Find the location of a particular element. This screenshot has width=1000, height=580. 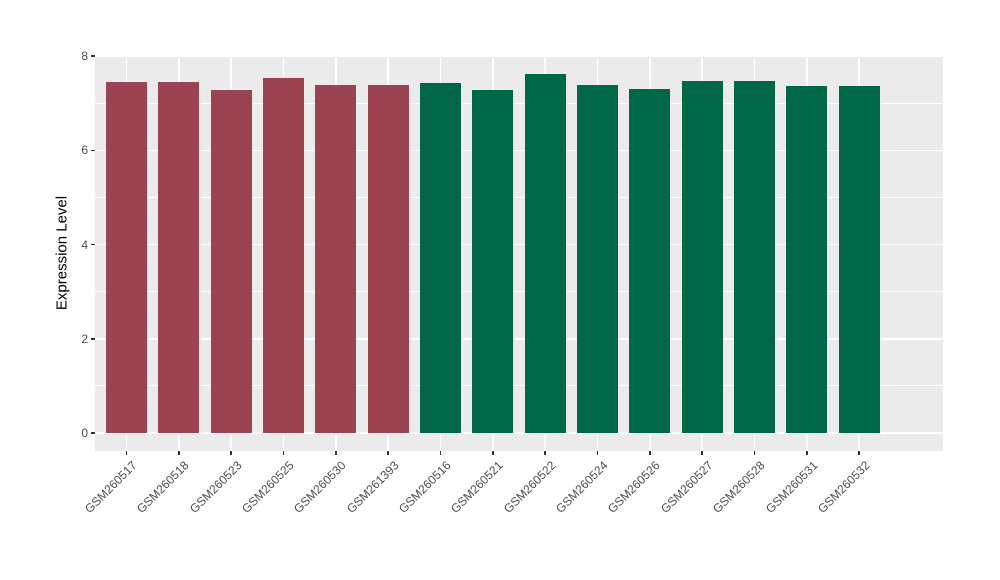

bar-GSM260517 is located at coordinates (126, 257).